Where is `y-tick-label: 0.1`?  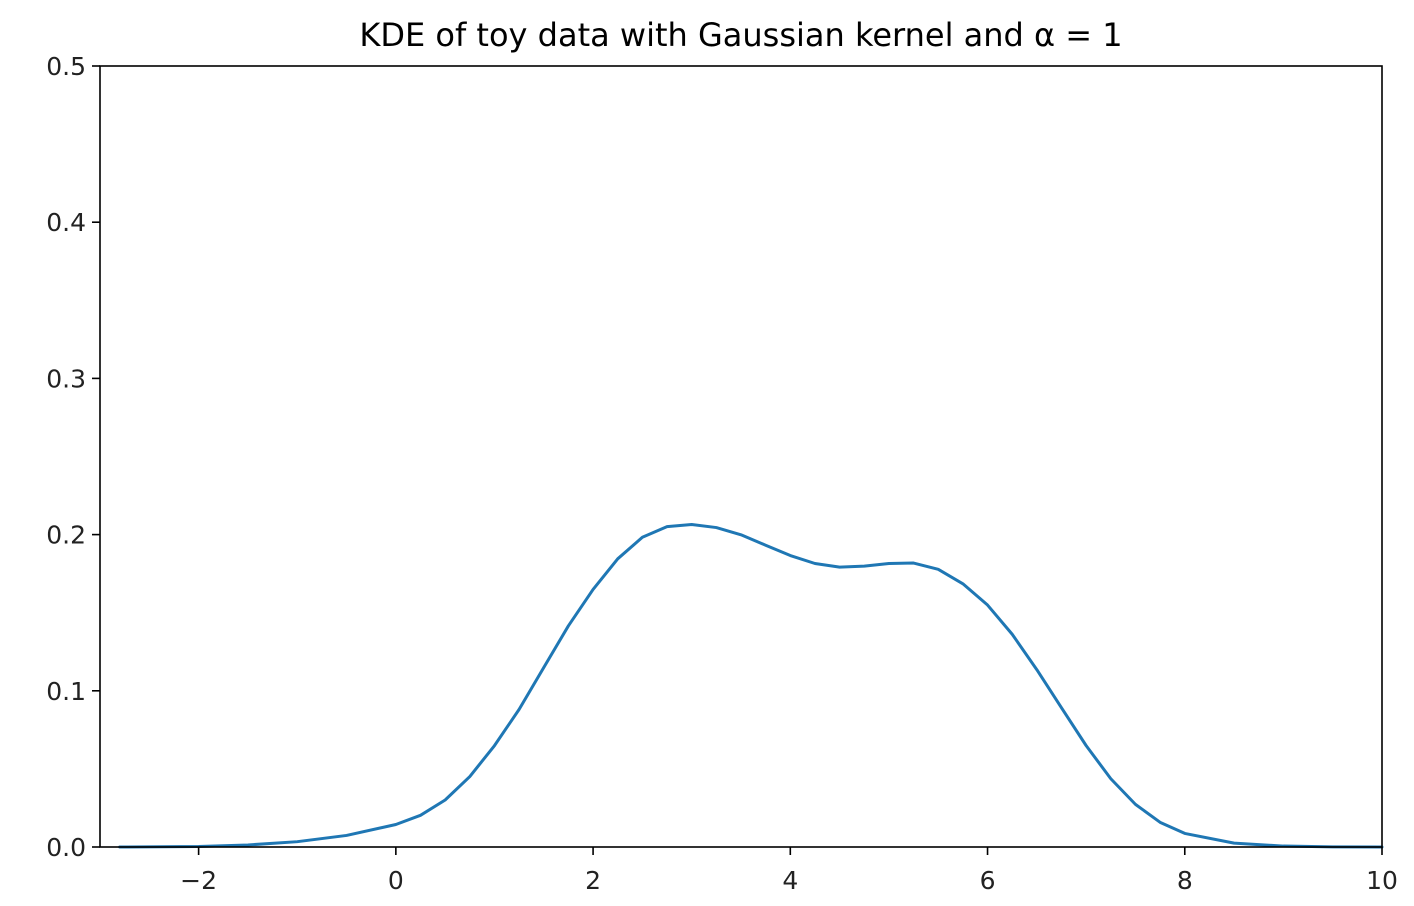
y-tick-label: 0.1 is located at coordinates (66, 691).